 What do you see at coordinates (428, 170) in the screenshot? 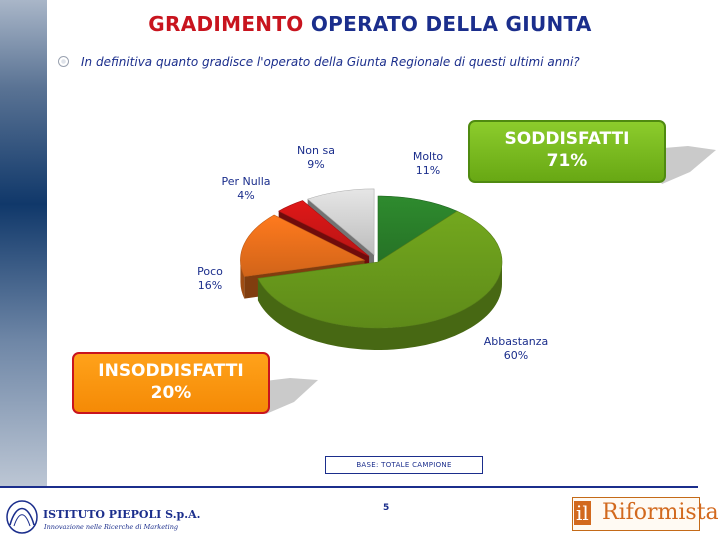
I see `slice-value-molto: 11%` at bounding box center [428, 170].